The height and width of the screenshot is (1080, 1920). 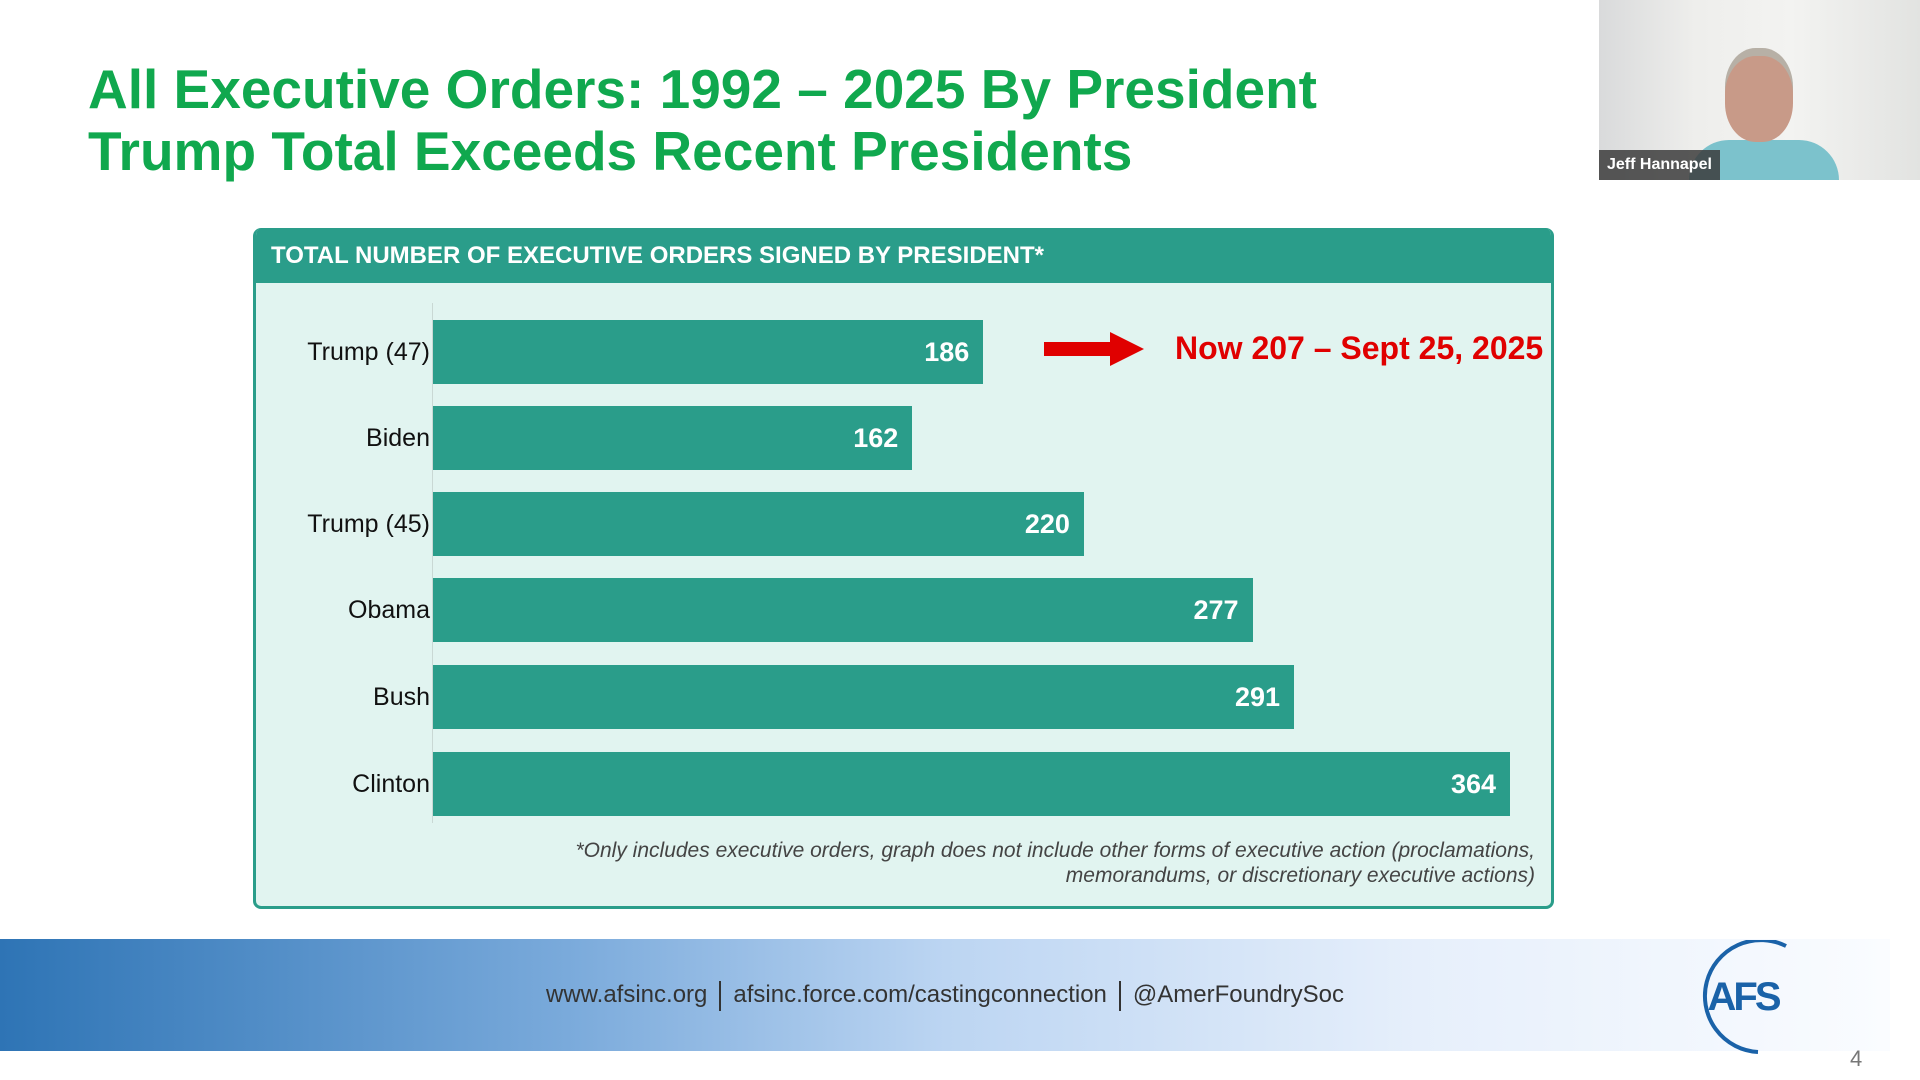 I want to click on bar-row: Clinton 364, so click(x=903, y=784).